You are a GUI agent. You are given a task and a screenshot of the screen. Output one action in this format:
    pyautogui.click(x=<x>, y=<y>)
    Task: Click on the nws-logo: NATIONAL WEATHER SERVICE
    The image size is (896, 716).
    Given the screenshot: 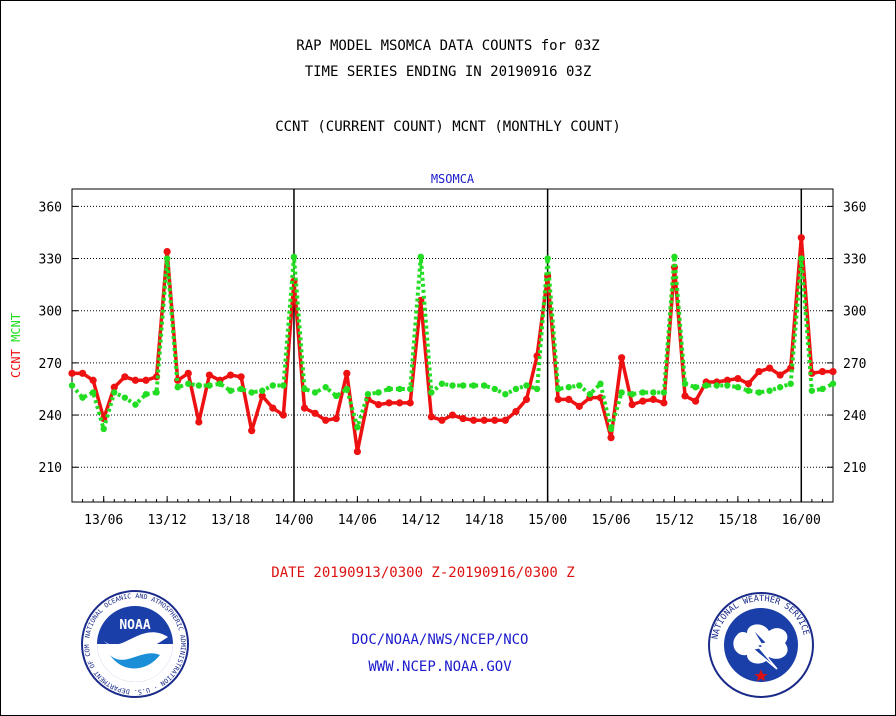 What is the action you would take?
    pyautogui.click(x=761, y=645)
    